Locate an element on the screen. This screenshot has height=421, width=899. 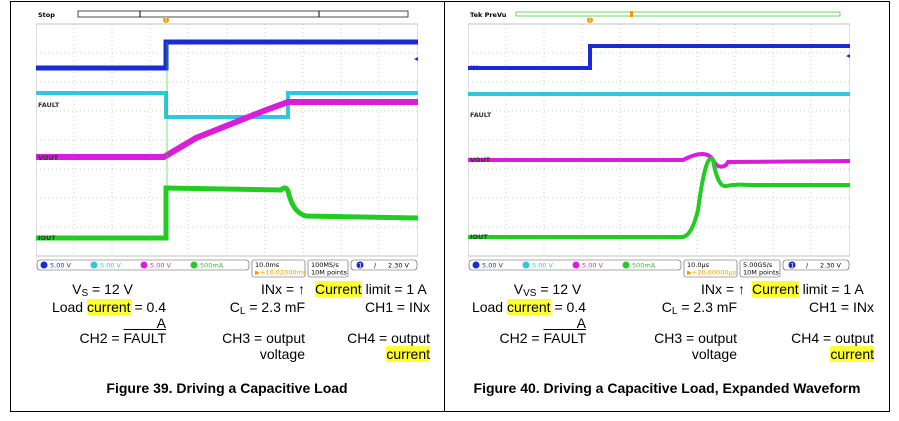
trigger-position-icon is located at coordinates (166, 20).